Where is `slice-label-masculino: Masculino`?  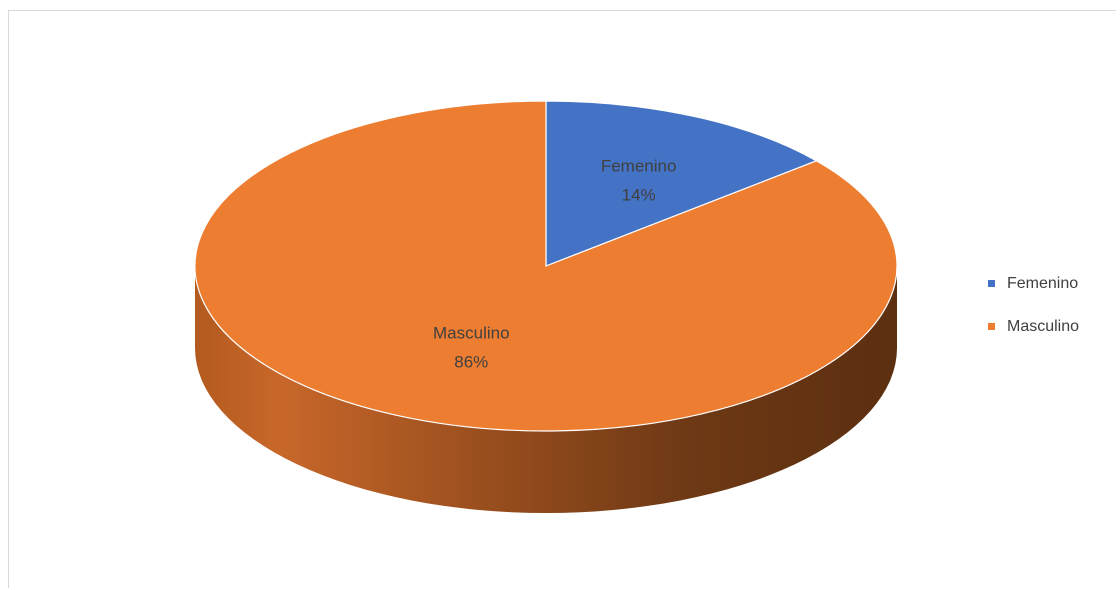 slice-label-masculino: Masculino is located at coordinates (471, 333).